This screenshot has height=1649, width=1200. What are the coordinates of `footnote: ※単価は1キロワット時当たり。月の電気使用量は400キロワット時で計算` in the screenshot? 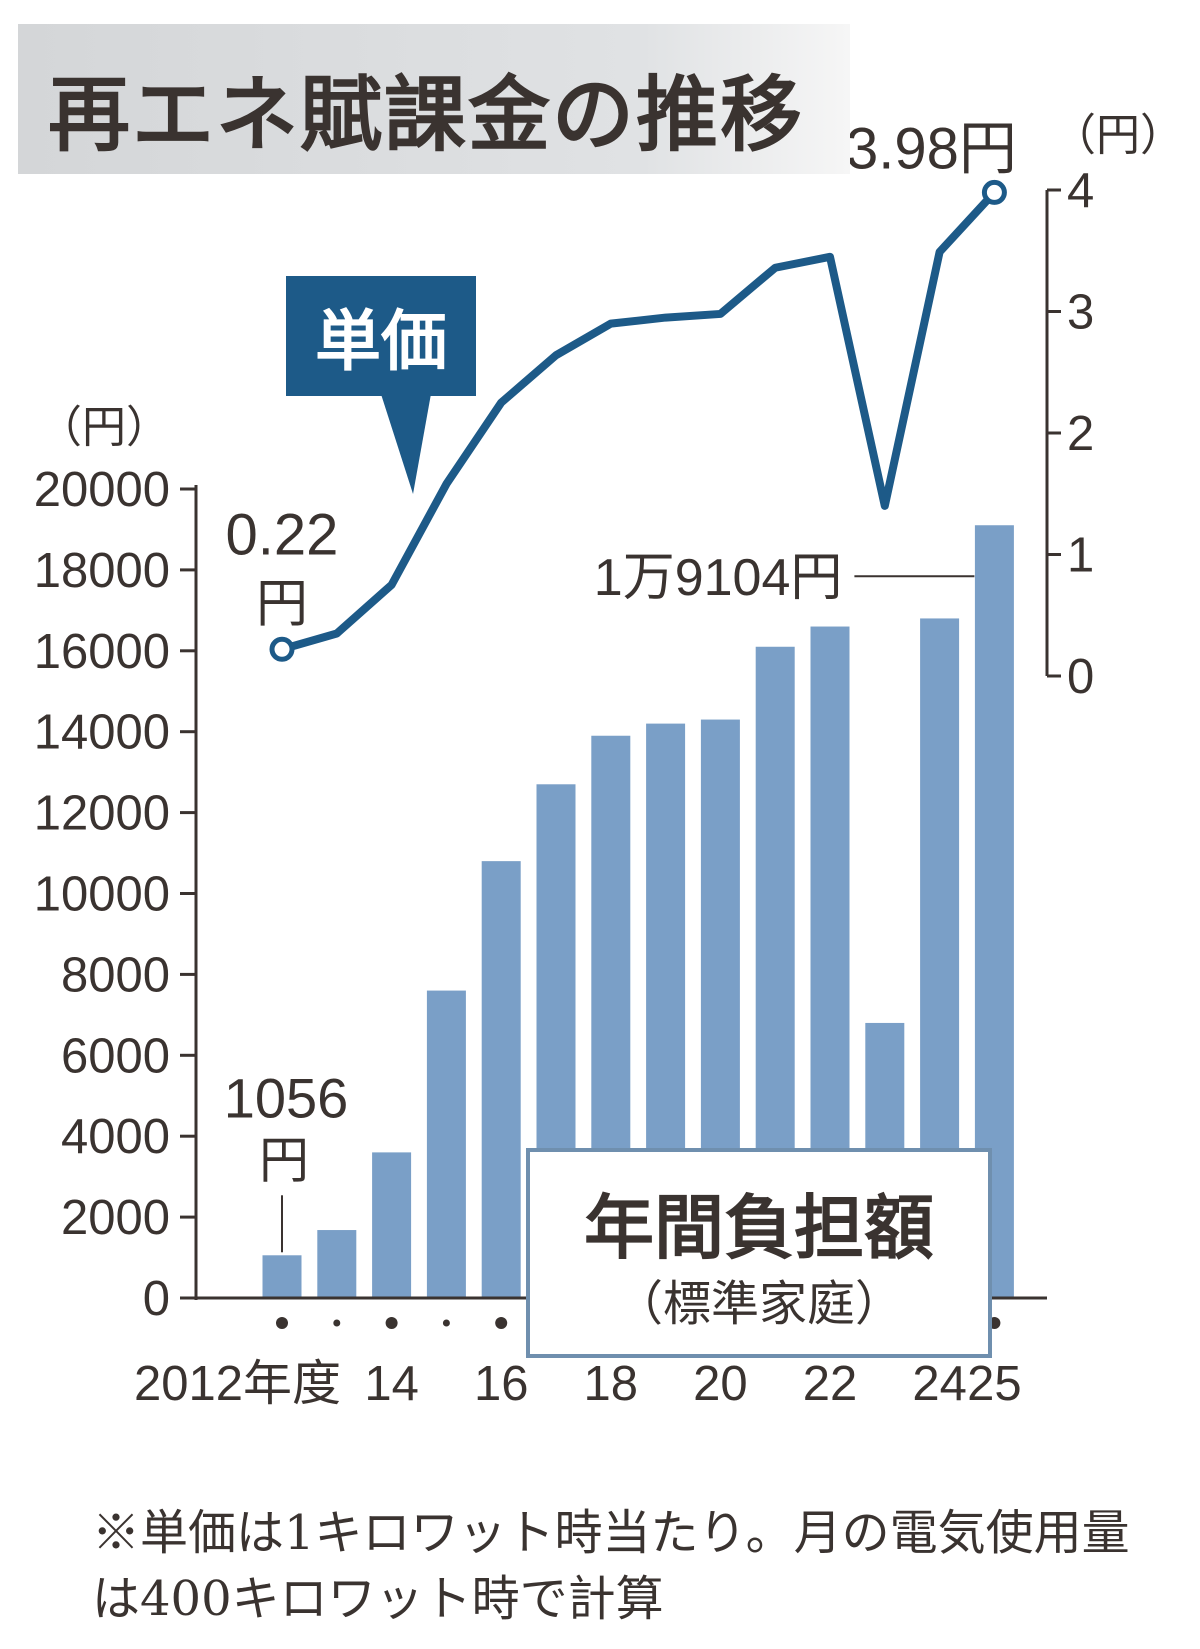 It's located at (611, 1566).